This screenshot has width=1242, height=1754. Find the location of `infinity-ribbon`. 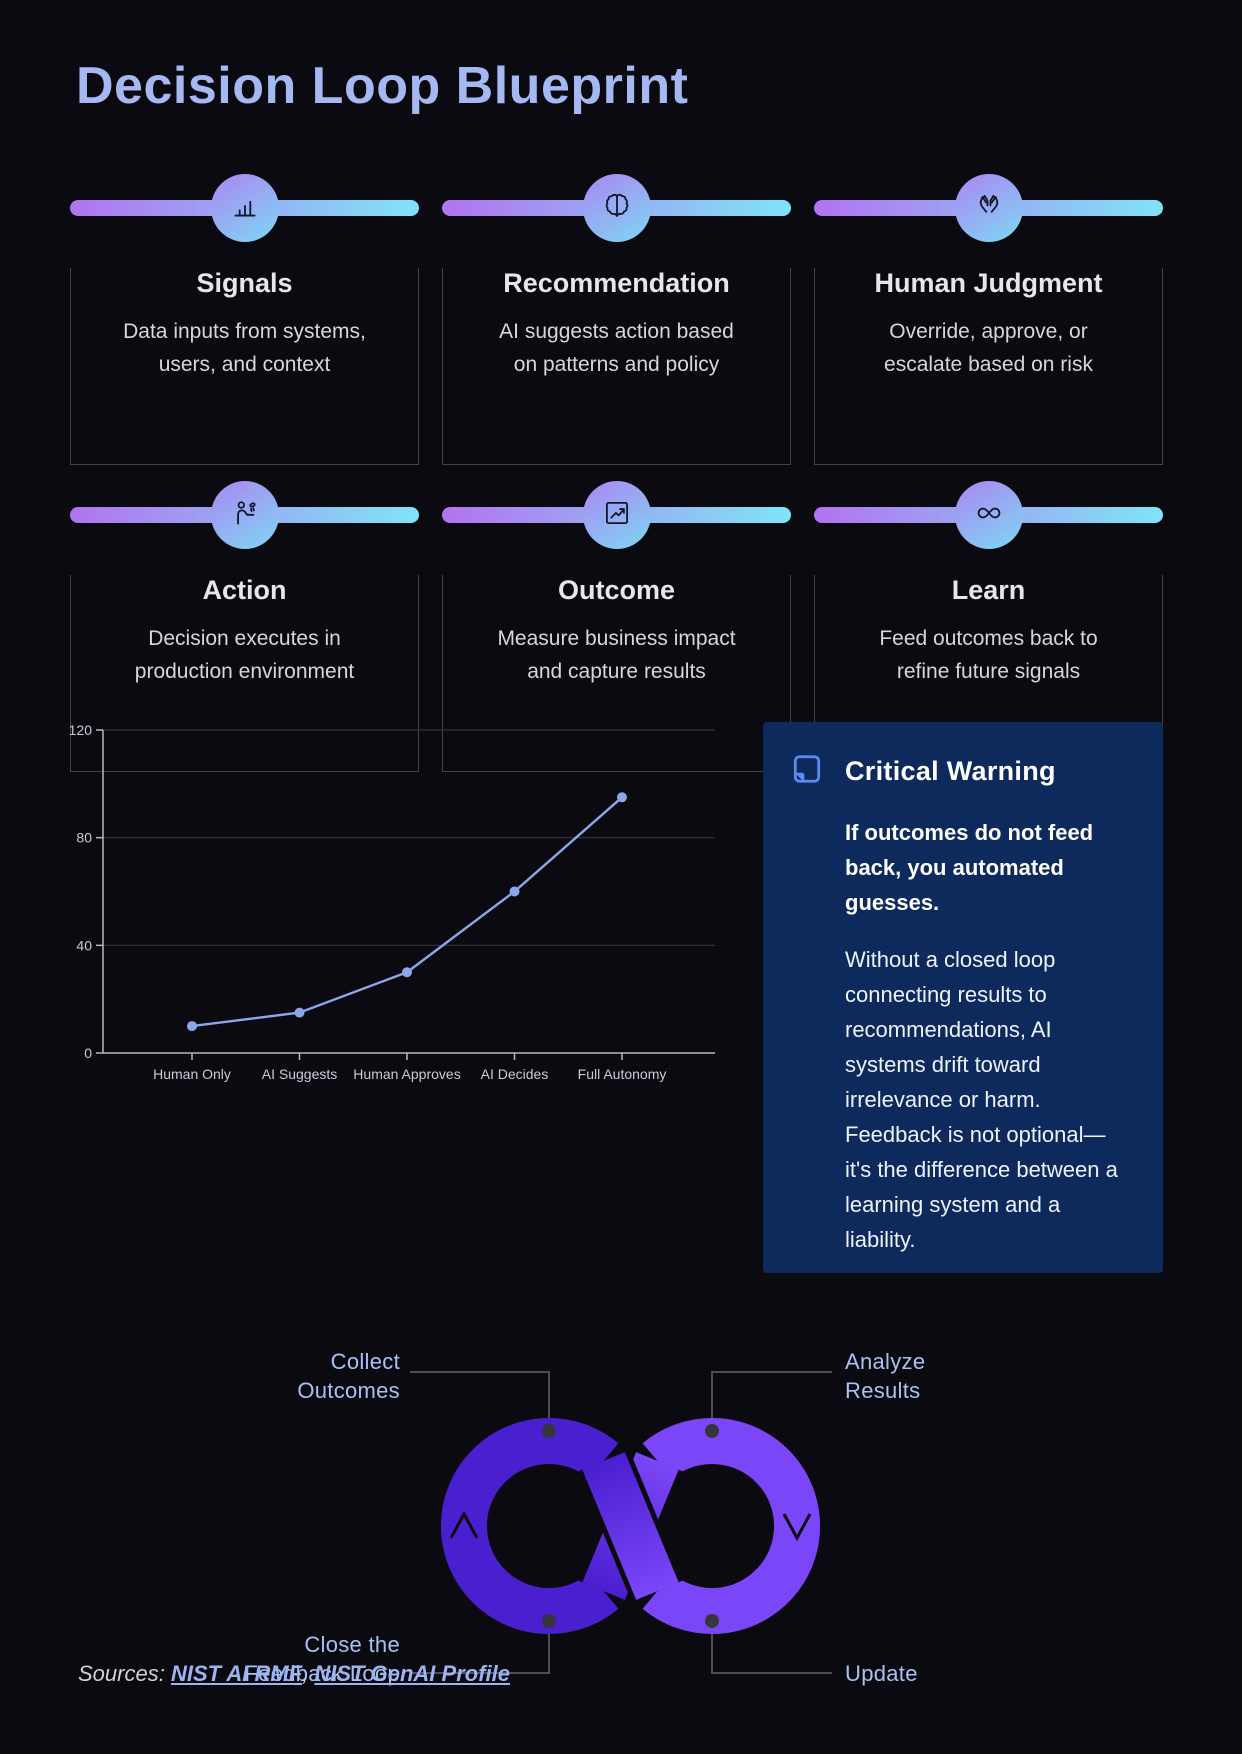

infinity-ribbon is located at coordinates (630, 1526).